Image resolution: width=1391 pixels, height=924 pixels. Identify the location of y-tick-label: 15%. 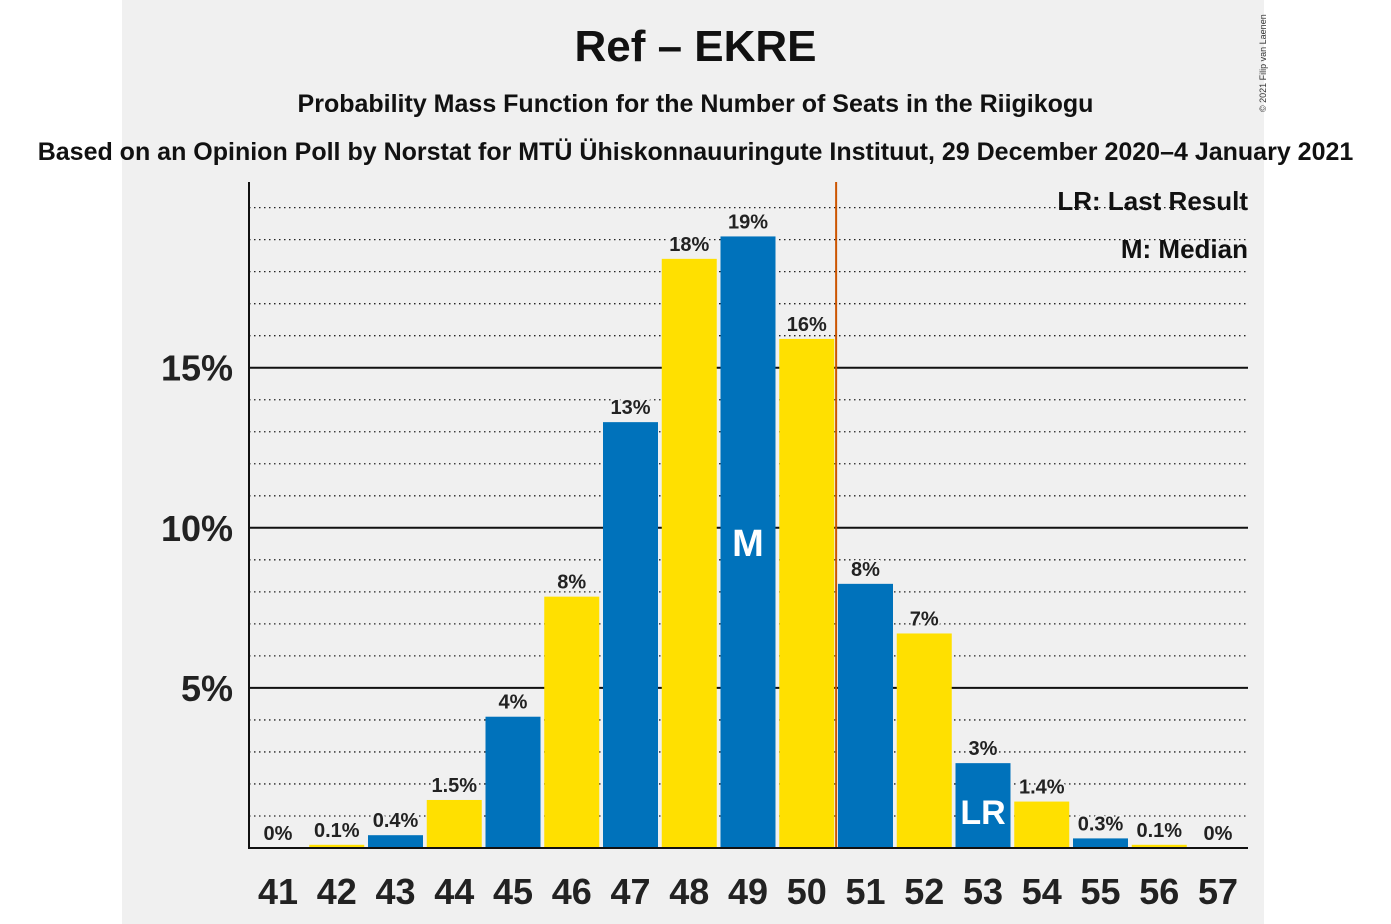
(197, 368).